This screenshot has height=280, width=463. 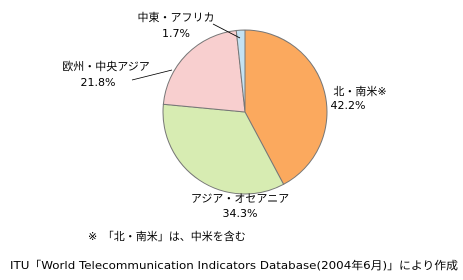 What do you see at coordinates (359, 91) in the screenshot?
I see `slice-label: 北・南米※` at bounding box center [359, 91].